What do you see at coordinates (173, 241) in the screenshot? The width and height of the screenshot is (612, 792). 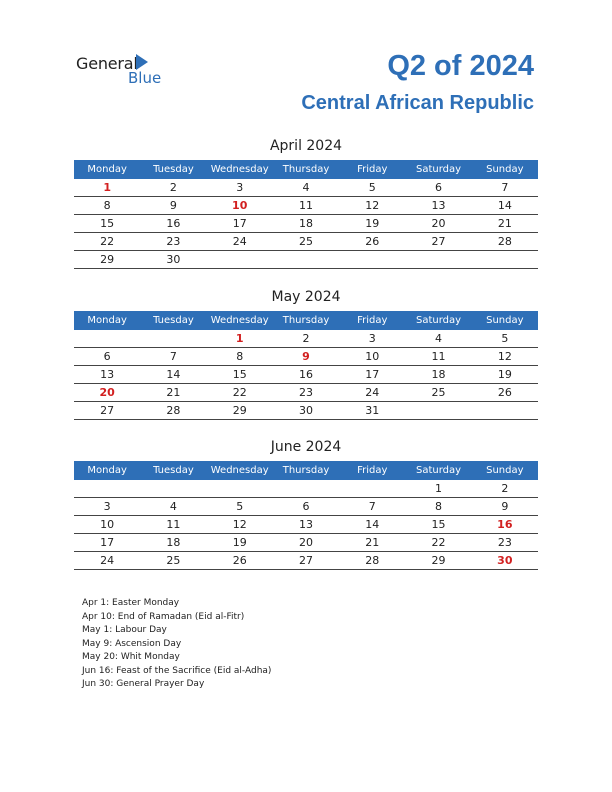 I see `day-cell: 23` at bounding box center [173, 241].